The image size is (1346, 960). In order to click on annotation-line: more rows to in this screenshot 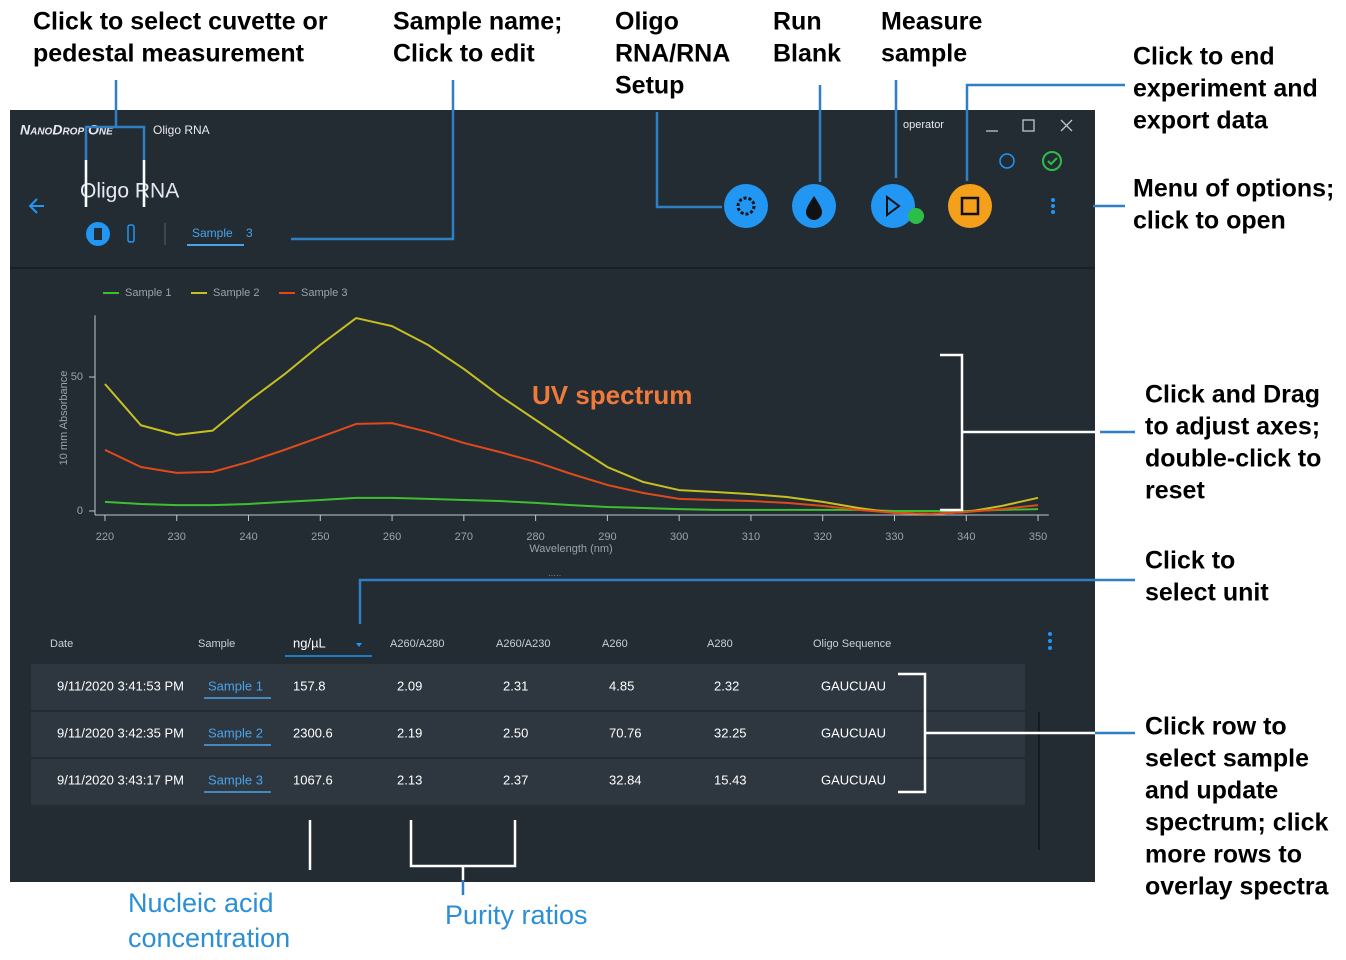, I will do `click(1223, 855)`.